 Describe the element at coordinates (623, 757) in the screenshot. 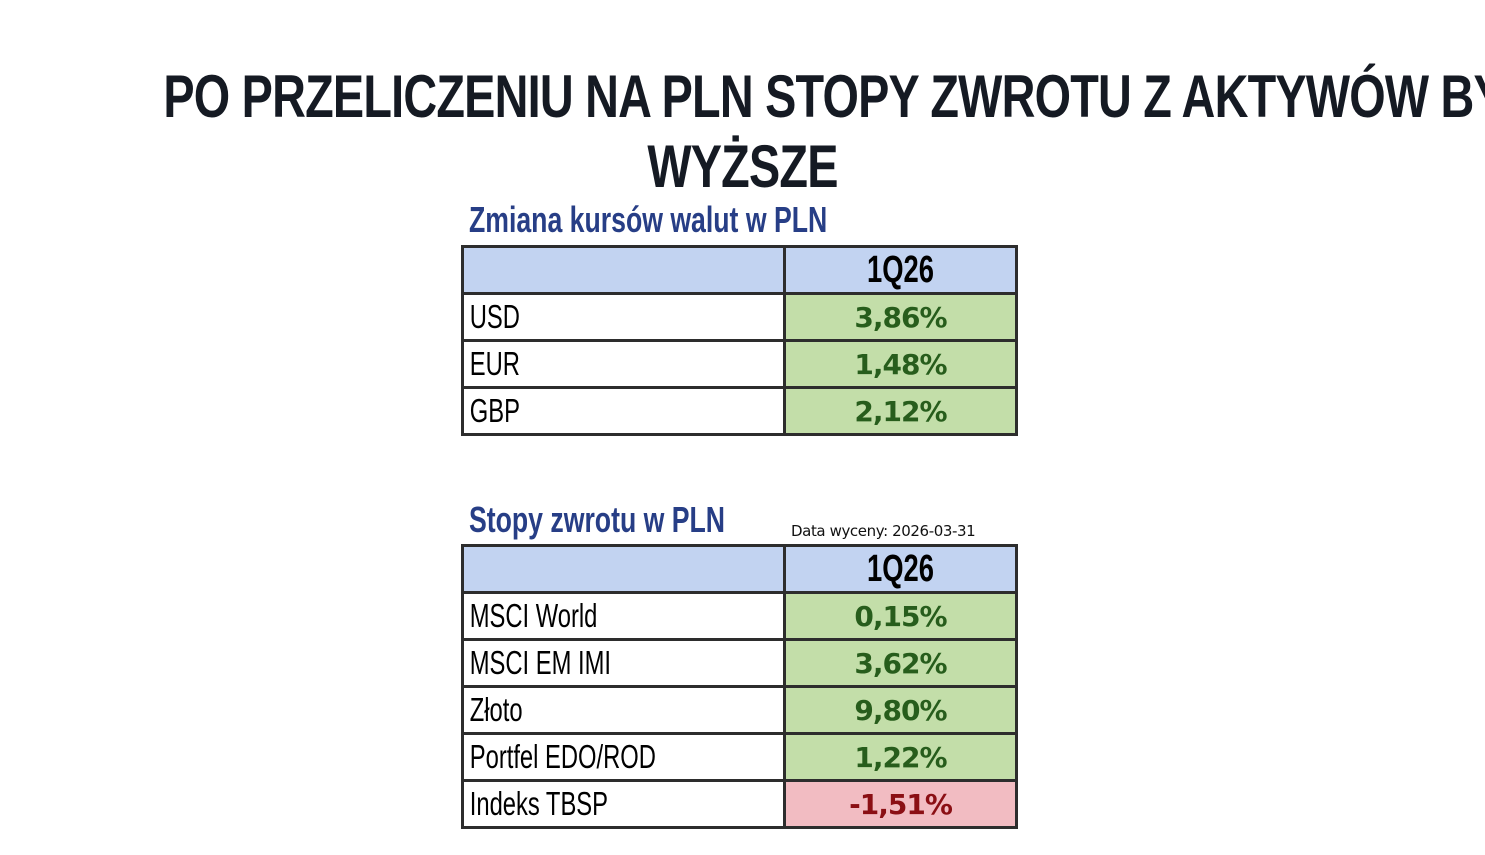

I see `row-label-cell: Portfel EDO/ROD` at that location.